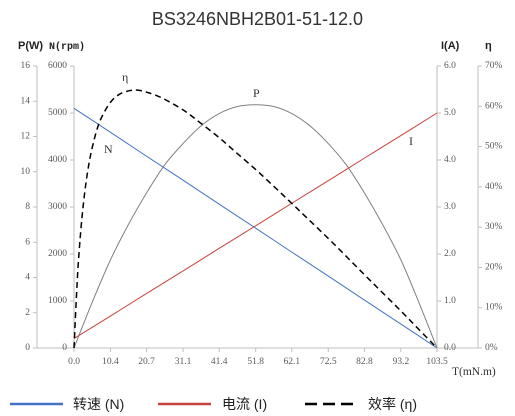  I want to click on speed-tick-label: 2000, so click(57, 254).